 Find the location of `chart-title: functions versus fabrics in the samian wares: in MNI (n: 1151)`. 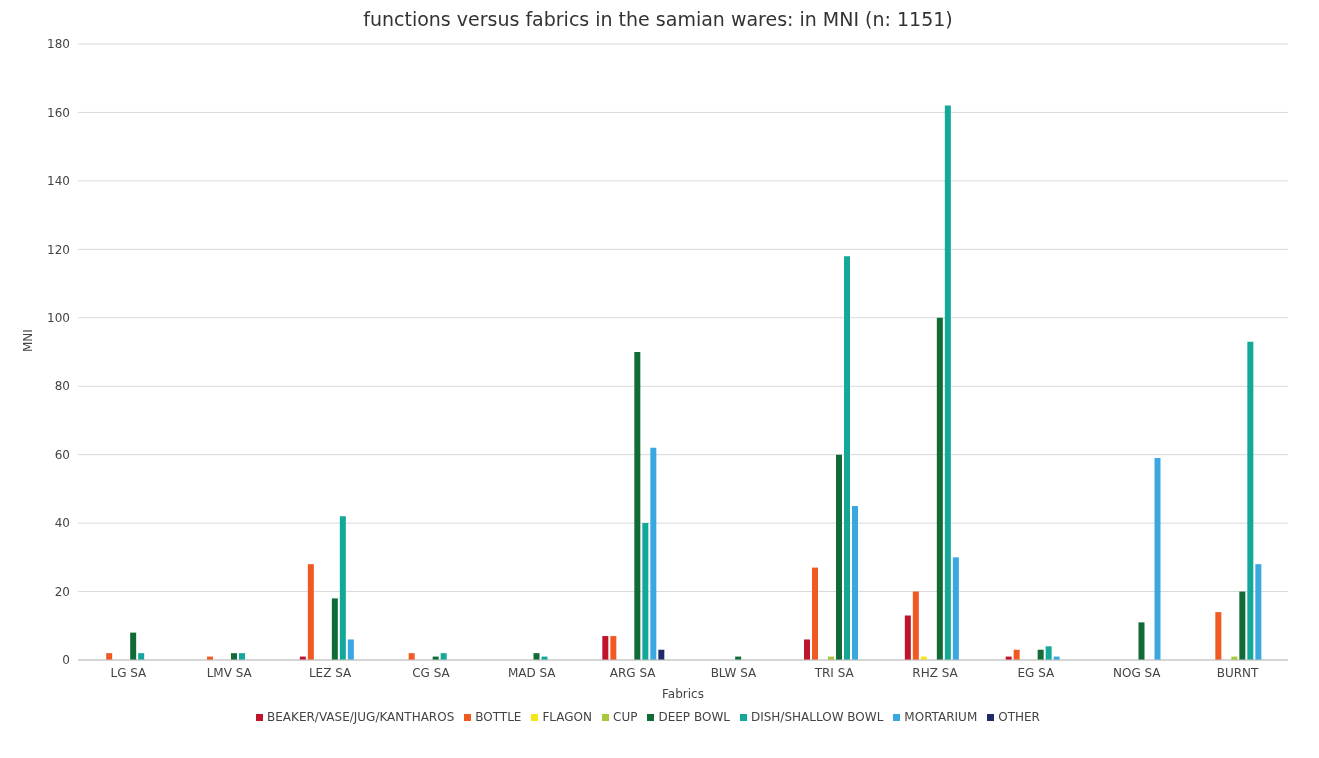

chart-title: functions versus fabrics in the samian wares: in MNI (n: 1151) is located at coordinates (658, 19).